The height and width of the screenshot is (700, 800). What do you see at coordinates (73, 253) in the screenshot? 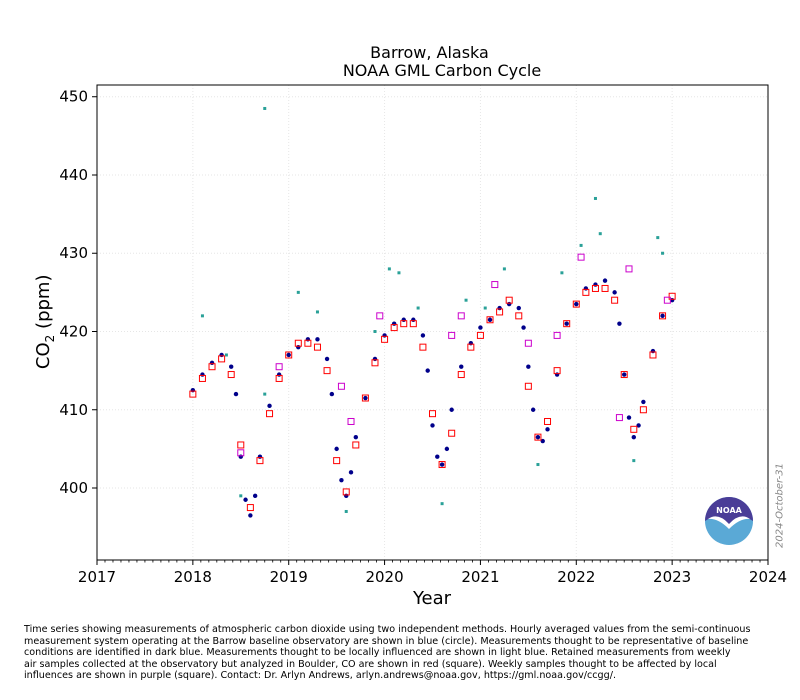
I see `y-tick-label: 430` at bounding box center [73, 253].